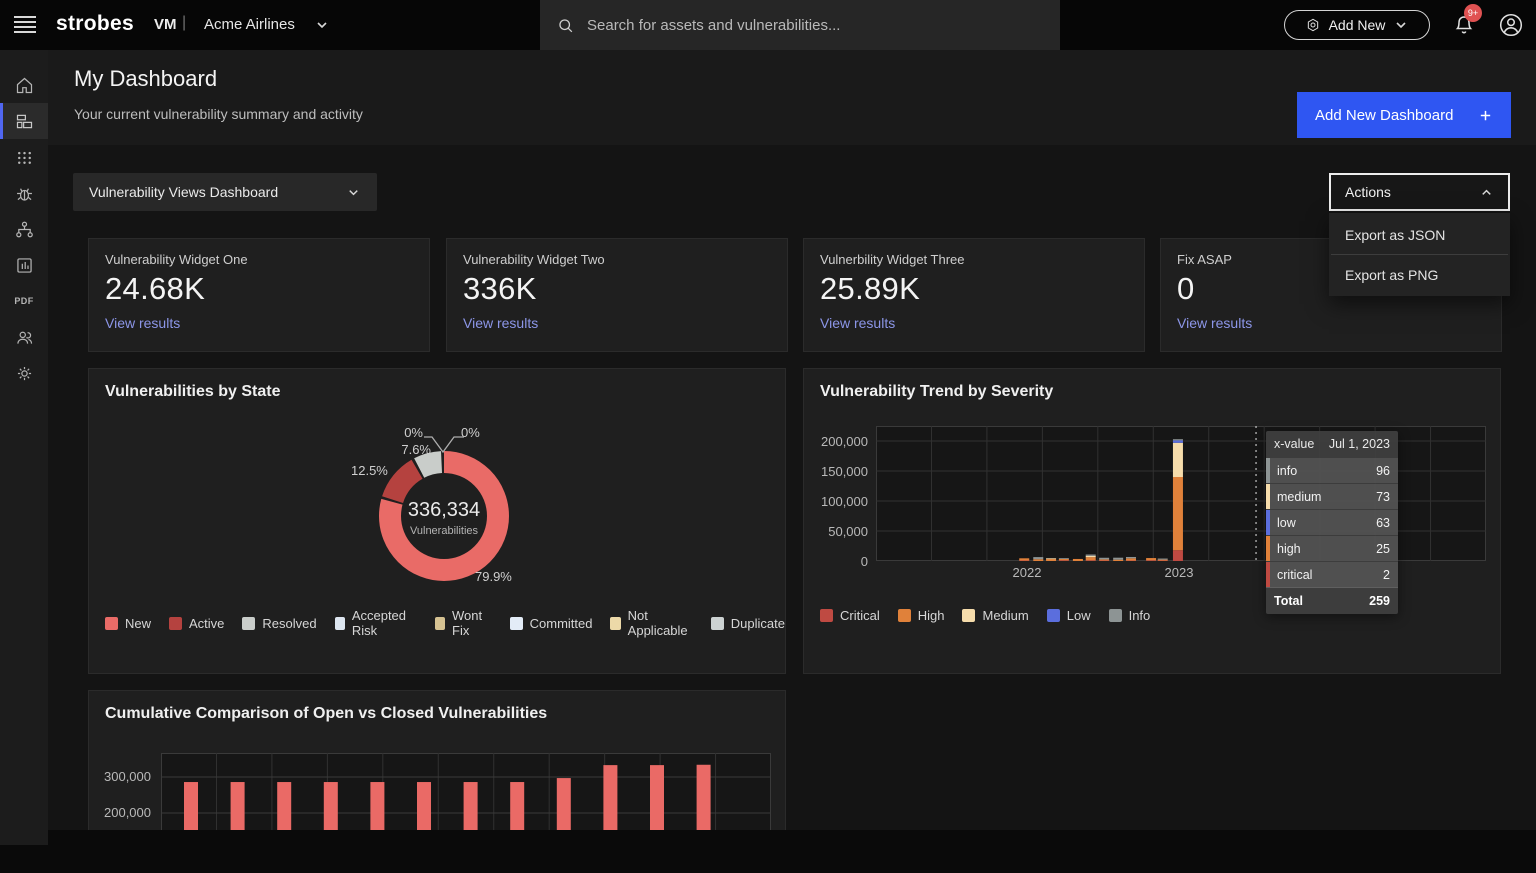 The image size is (1536, 873). I want to click on y-tick: 50,000, so click(848, 531).